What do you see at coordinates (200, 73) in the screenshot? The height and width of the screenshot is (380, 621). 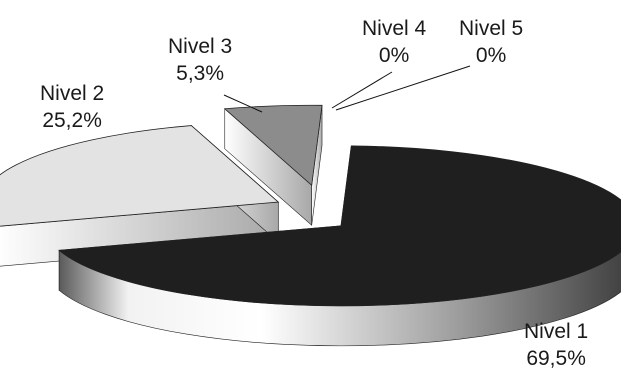 I see `slice-value: 5,3%` at bounding box center [200, 73].